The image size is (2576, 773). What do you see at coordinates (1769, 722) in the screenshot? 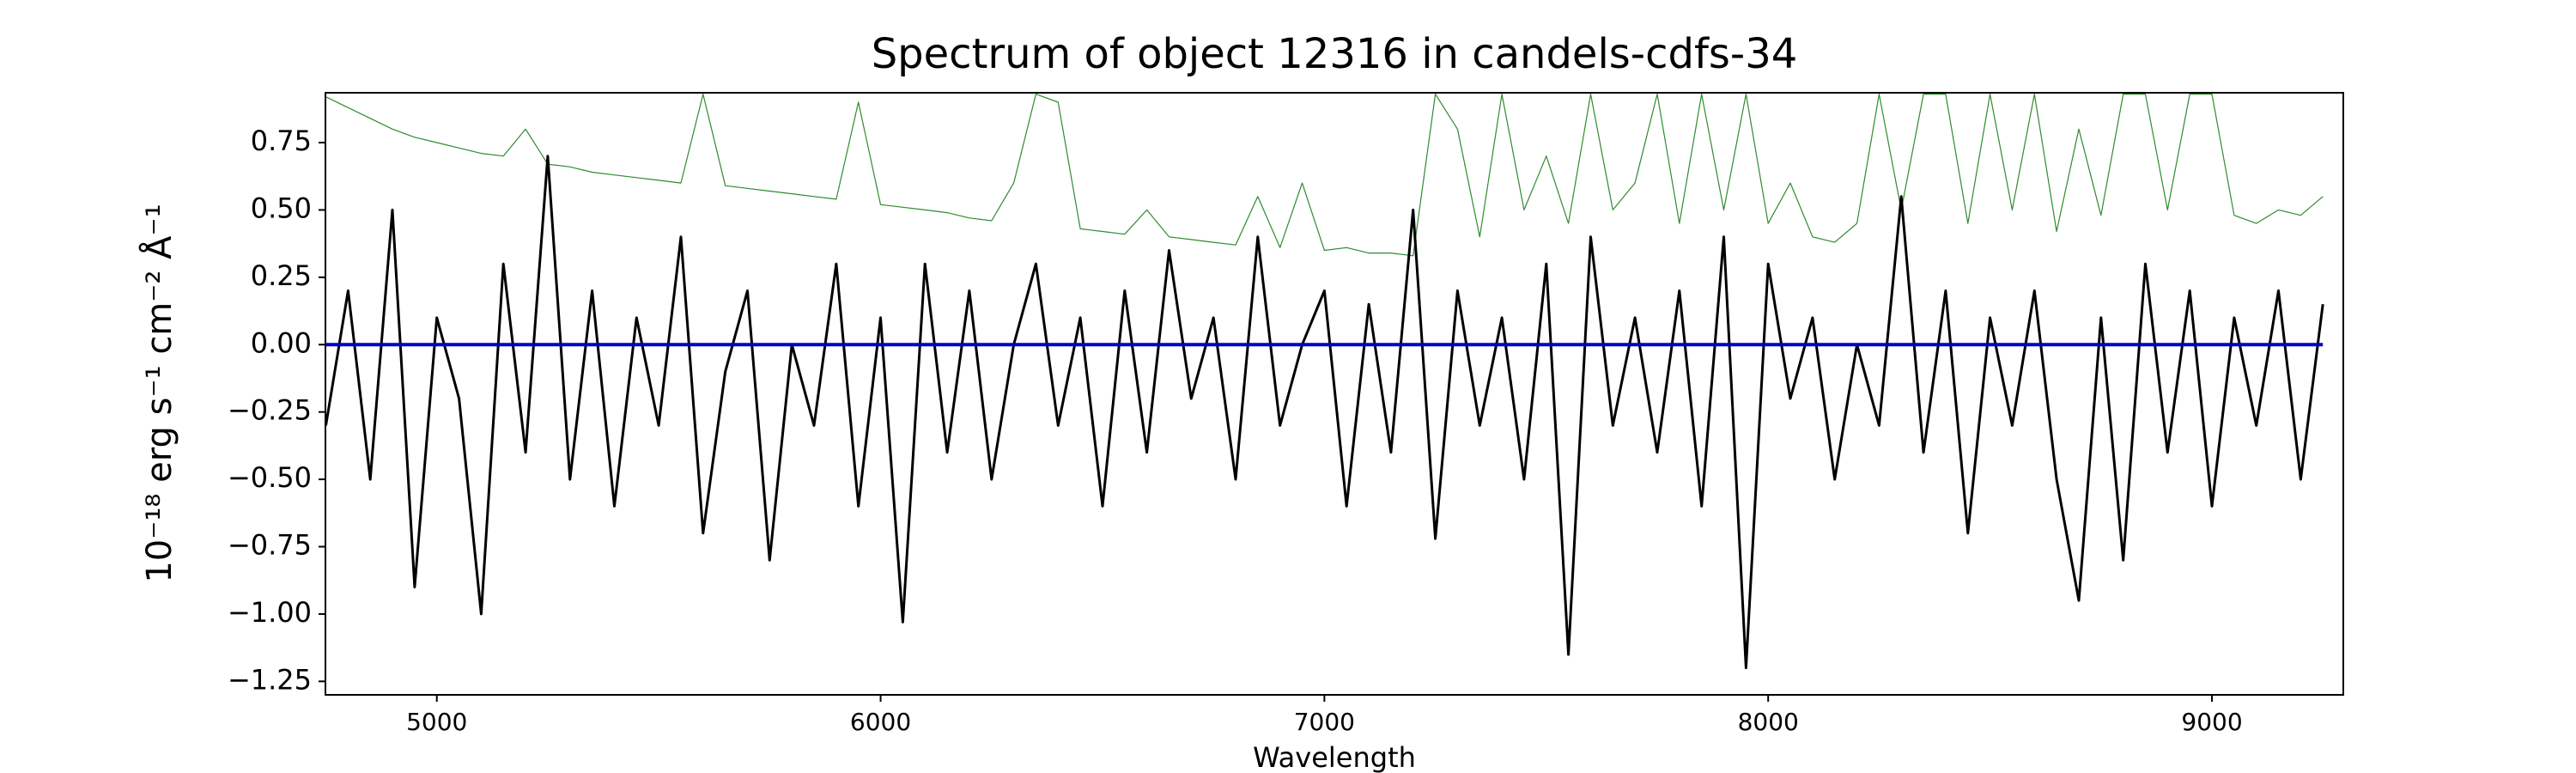
I see `x-tick-label: 8000` at bounding box center [1769, 722].